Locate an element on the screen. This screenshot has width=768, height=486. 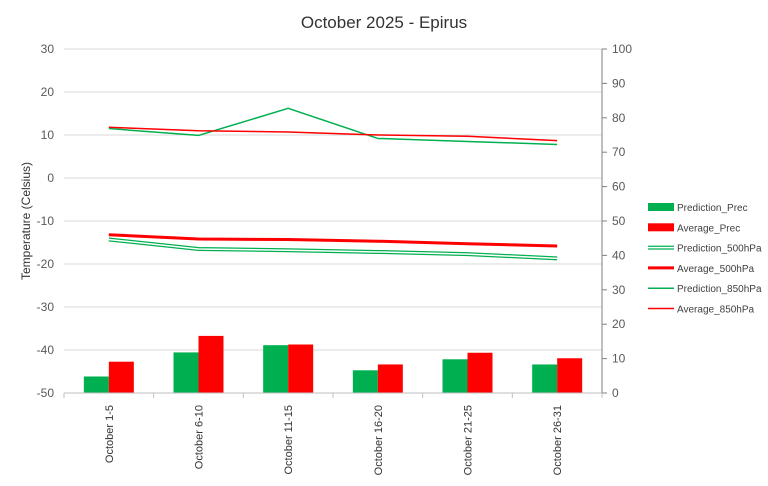
right-axis-tick-label: 40 is located at coordinates (619, 255).